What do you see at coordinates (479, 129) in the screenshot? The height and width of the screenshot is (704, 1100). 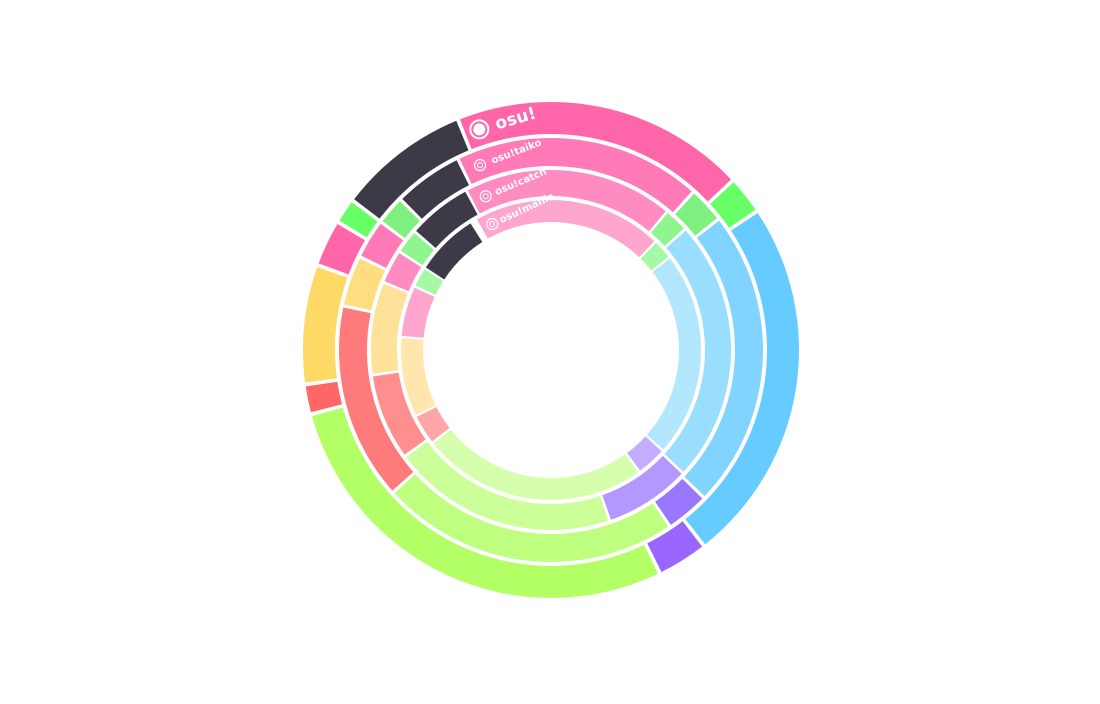 I see `osu-circle-icon` at bounding box center [479, 129].